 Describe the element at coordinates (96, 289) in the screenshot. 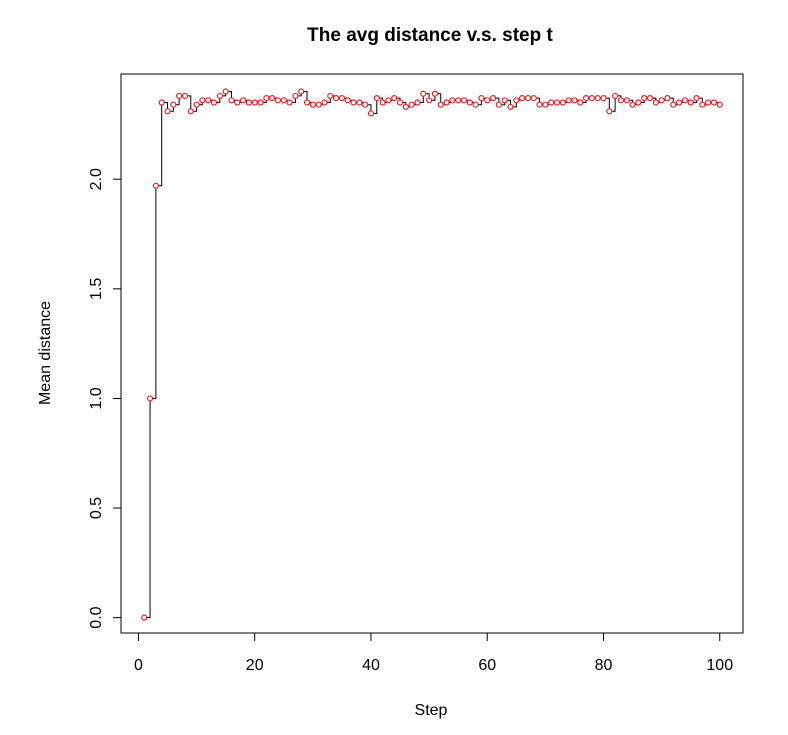

I see `y-tick-label: 1.5` at that location.